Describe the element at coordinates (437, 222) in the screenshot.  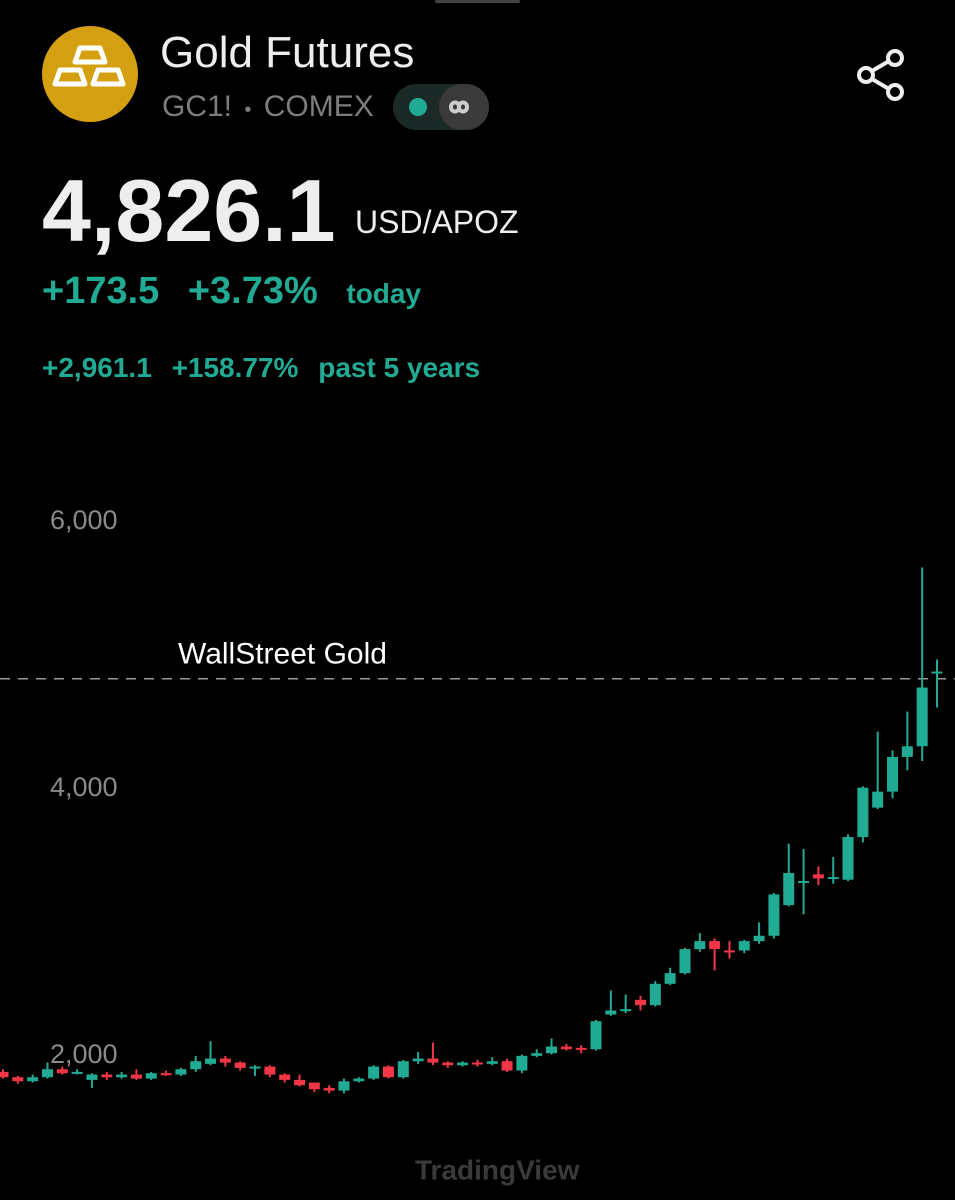
I see `price-unit: USD/APOZ` at that location.